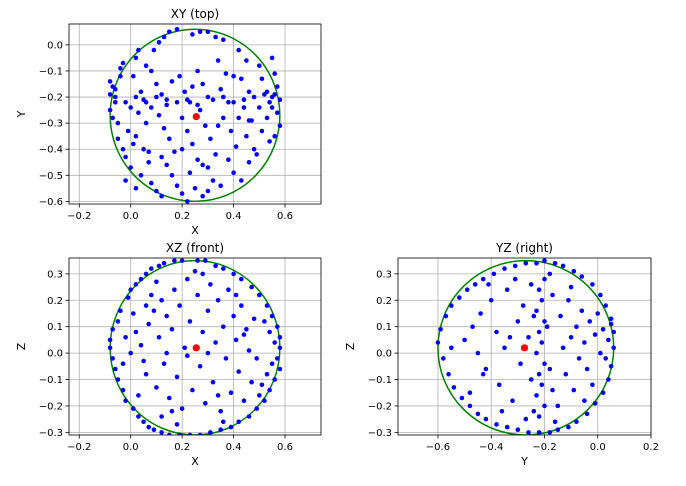 This screenshot has height=486, width=686. I want to click on chart-1-xlabel: X, so click(195, 461).